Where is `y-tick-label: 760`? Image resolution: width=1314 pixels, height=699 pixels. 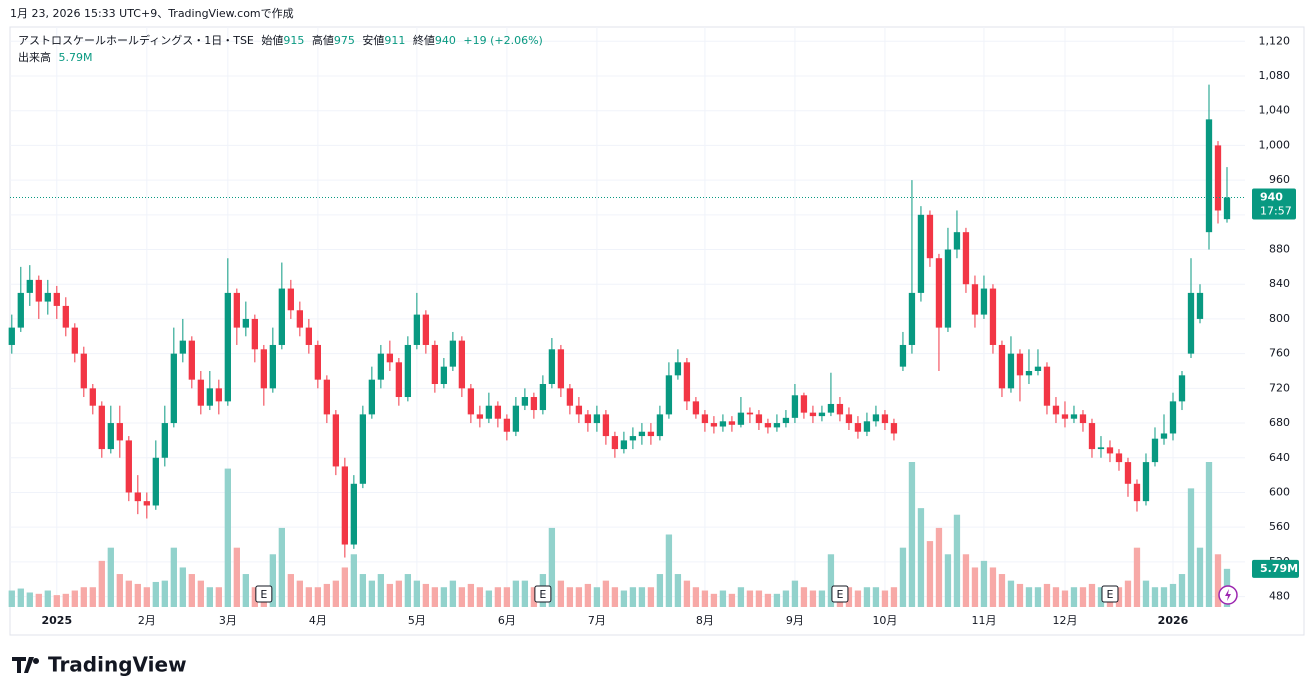
y-tick-label: 760 is located at coordinates (1279, 353).